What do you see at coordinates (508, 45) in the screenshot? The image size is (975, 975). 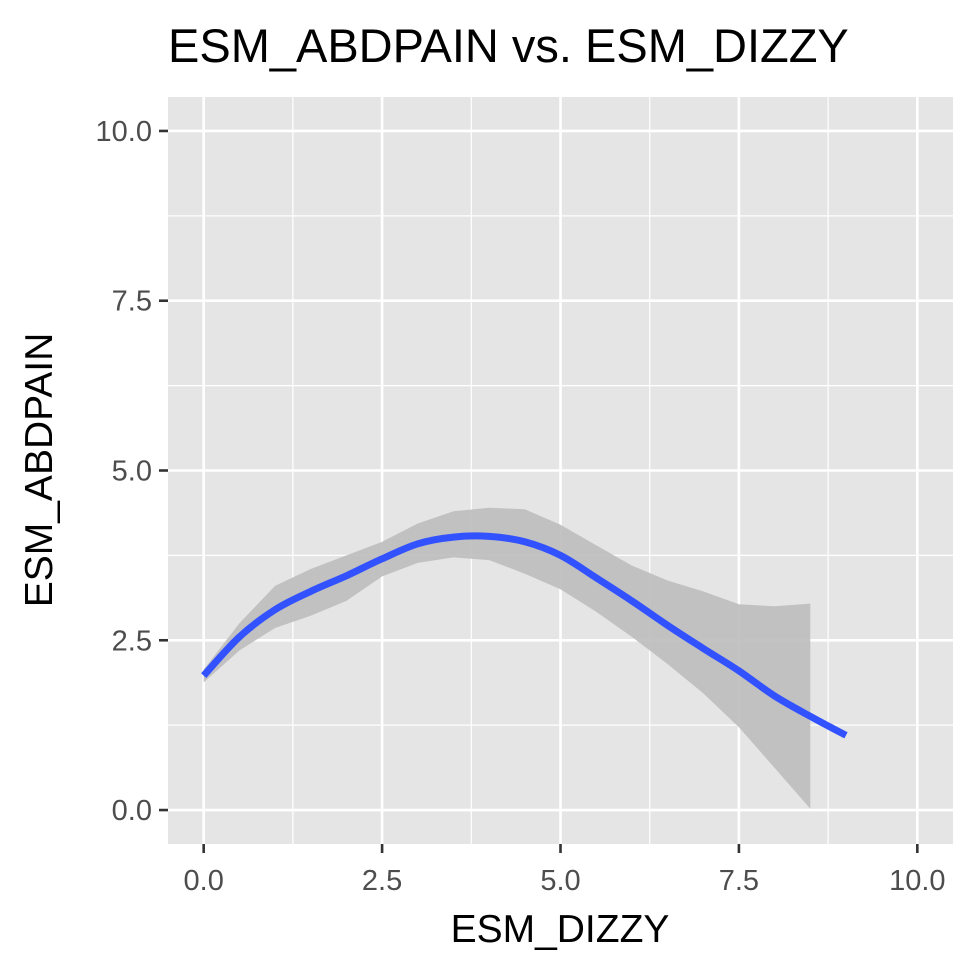 I see `chart-title: ESM_ABDPAIN vs. ESM_DIZZY` at bounding box center [508, 45].